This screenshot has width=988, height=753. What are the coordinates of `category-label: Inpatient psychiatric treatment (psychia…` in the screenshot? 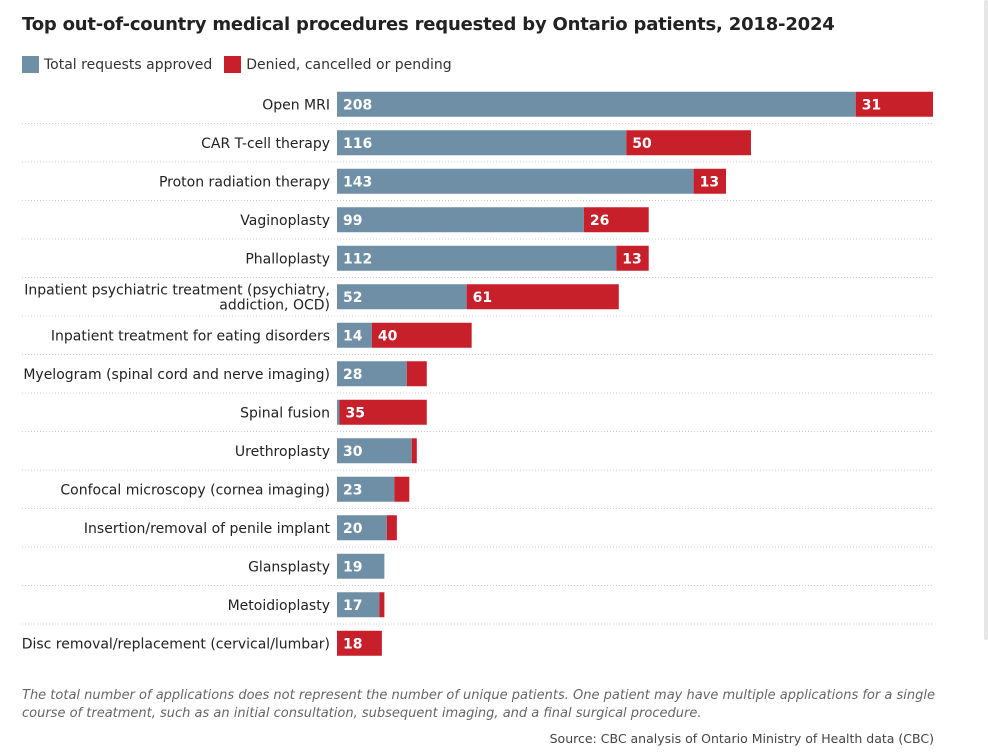 It's located at (177, 297).